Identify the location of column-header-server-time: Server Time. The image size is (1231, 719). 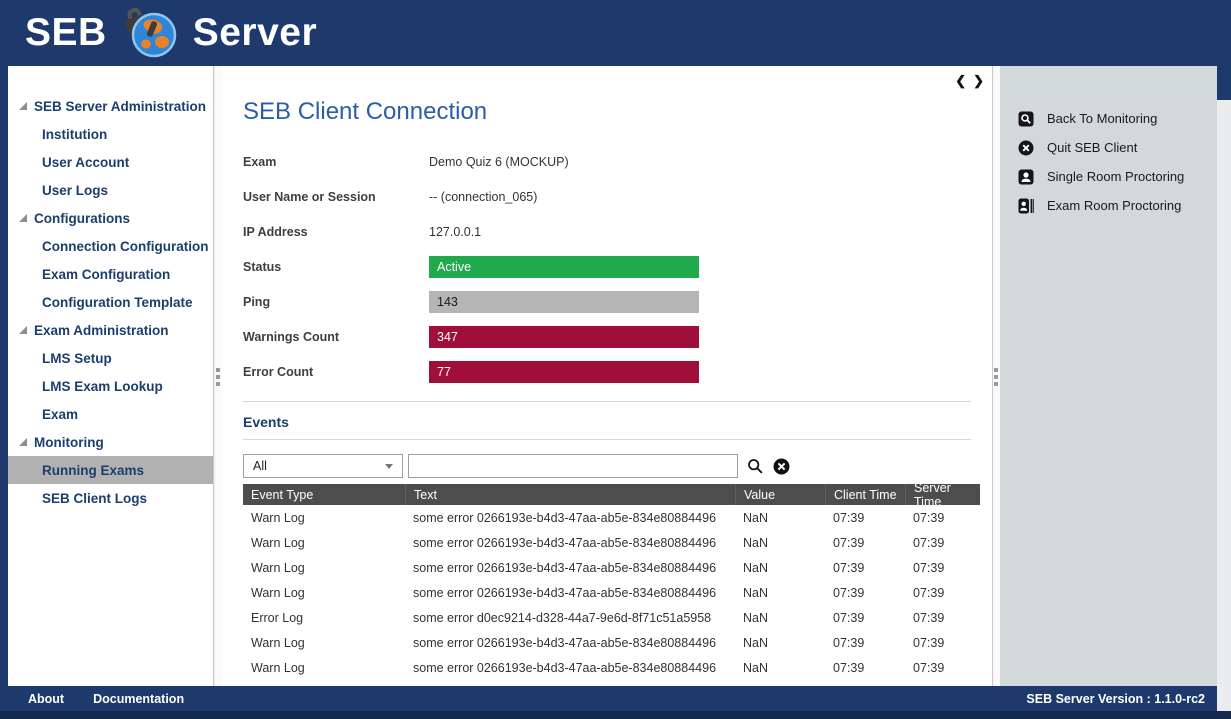
(942, 495).